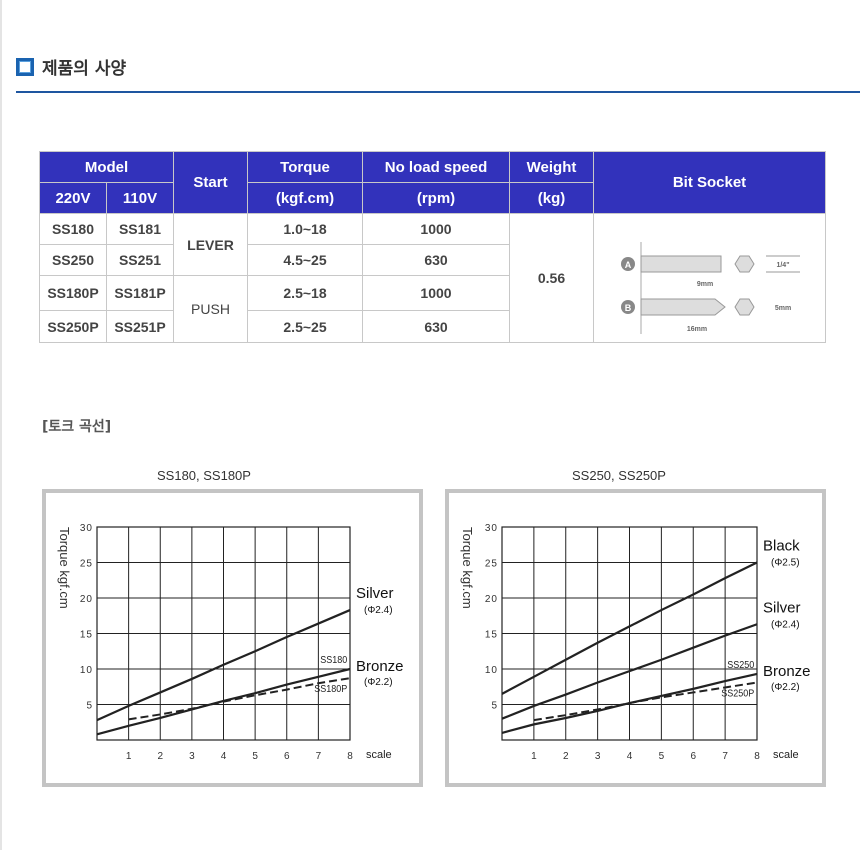 This screenshot has height=850, width=860. I want to click on cell-torque: 2.5~25, so click(305, 326).